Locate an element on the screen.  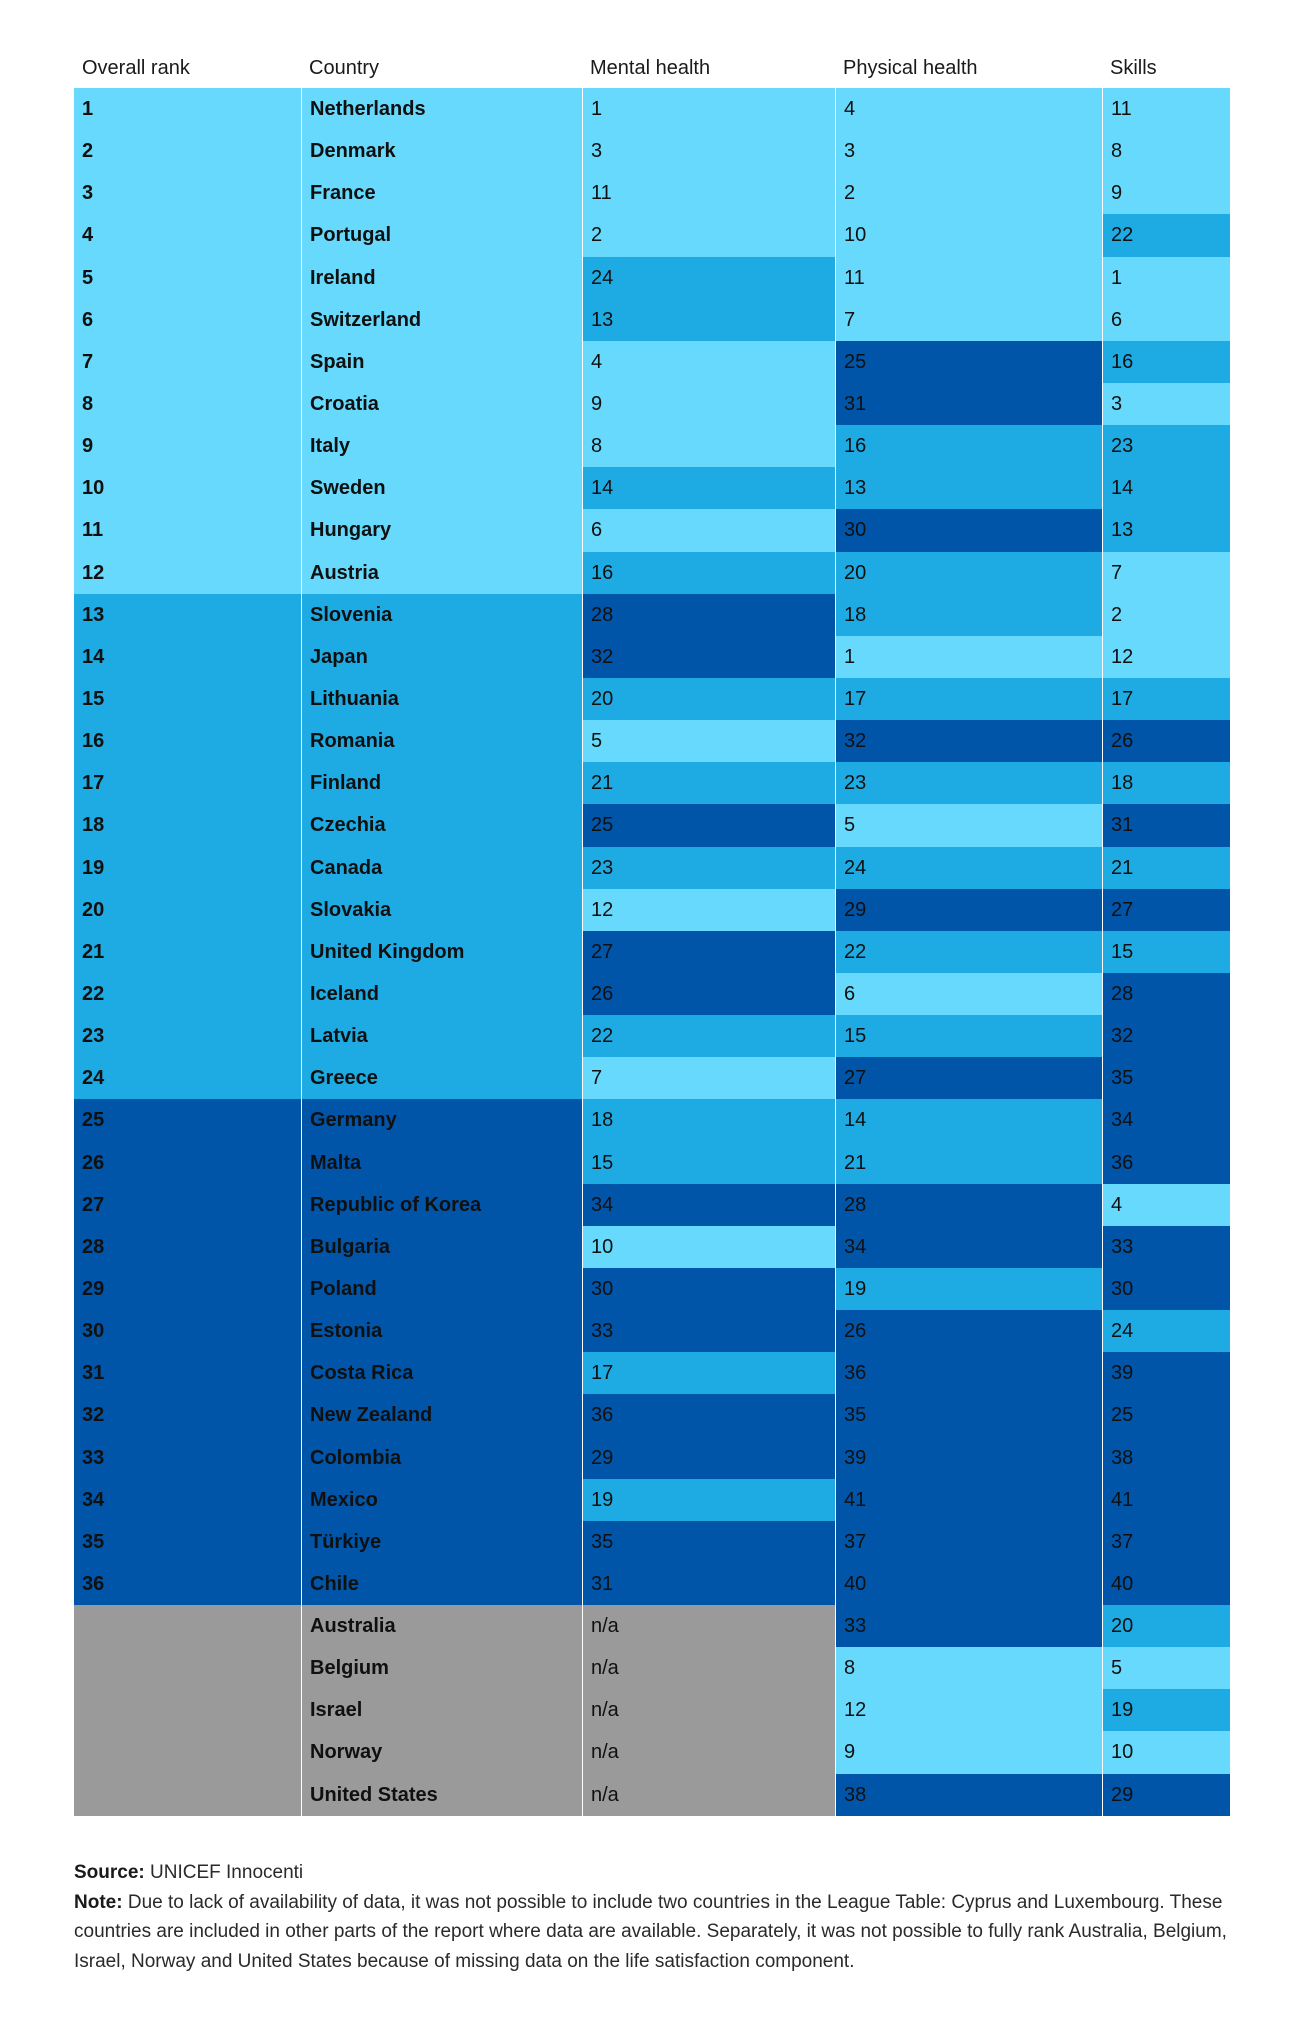
skills-cell: 13 is located at coordinates (1166, 530).